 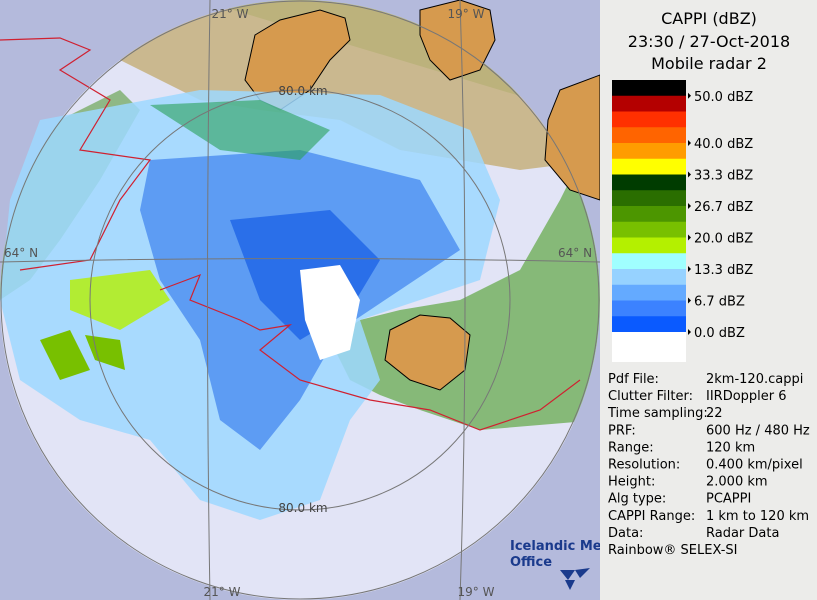 I want to click on info-value: 1 km to 120 km, so click(x=757, y=516).